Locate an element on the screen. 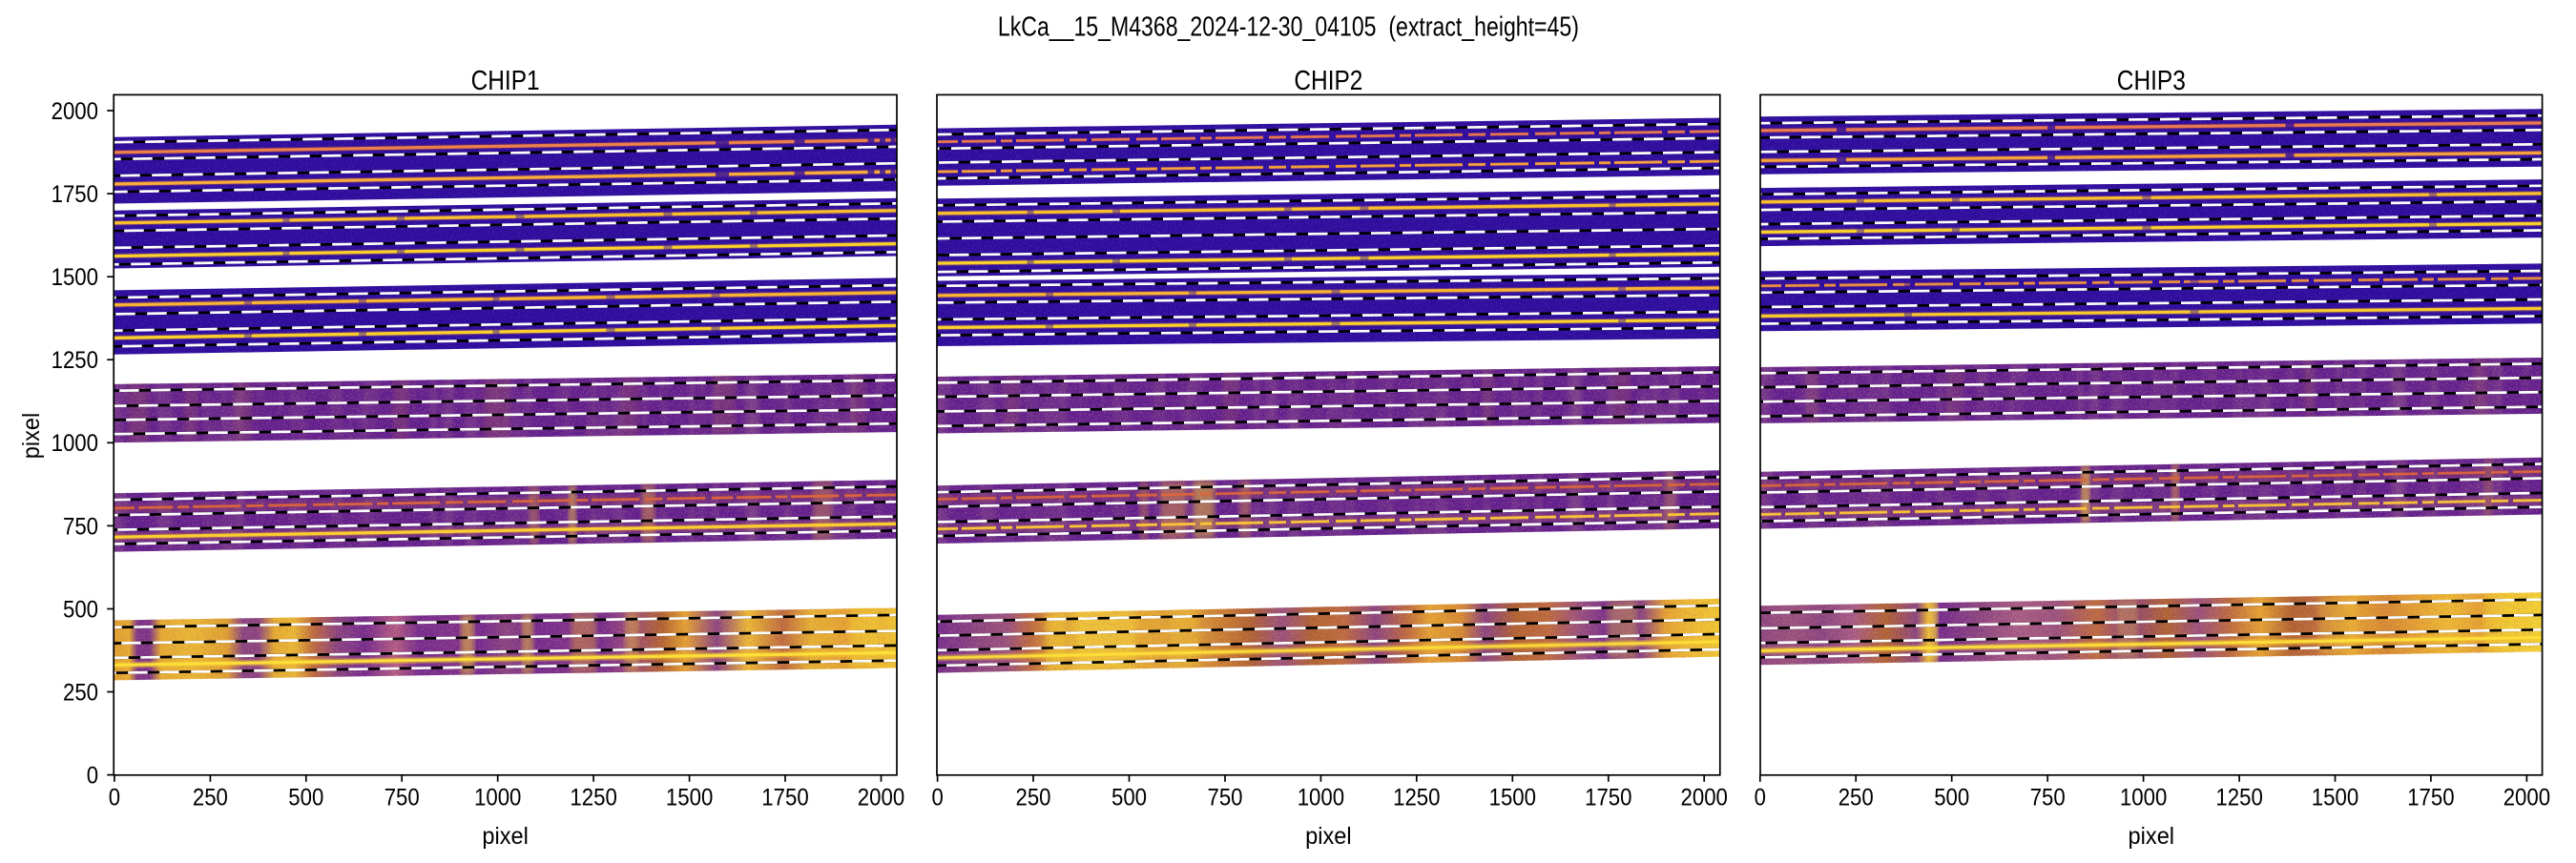  svg-text: CHIP1 is located at coordinates (505, 80).